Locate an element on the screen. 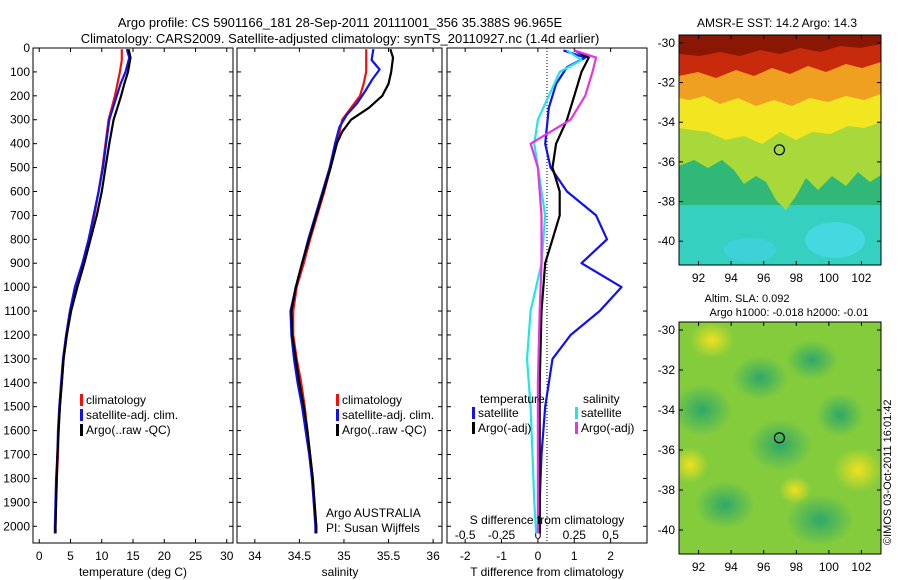 This screenshot has height=580, width=900. difference-x-label: T difference from climatology is located at coordinates (547, 572).